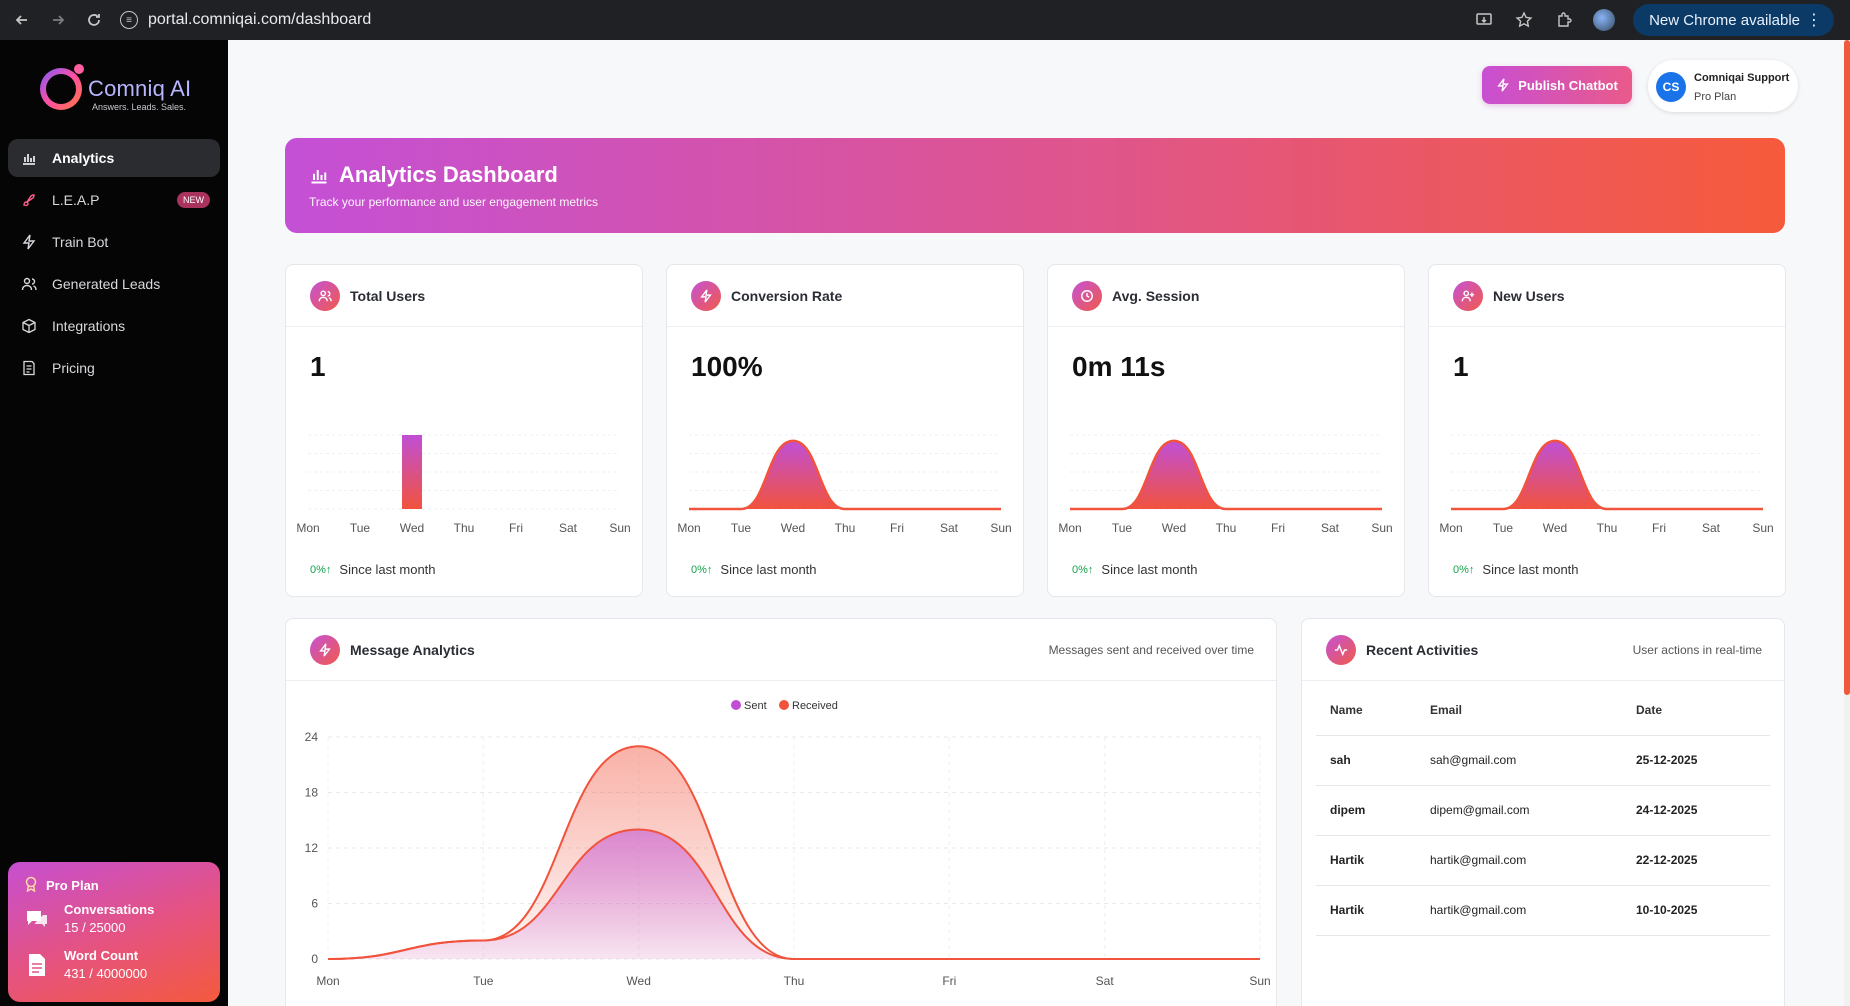 The height and width of the screenshot is (1006, 1850). Describe the element at coordinates (1557, 85) in the screenshot. I see `publish-chatbot-button: Publish Chatbot` at that location.